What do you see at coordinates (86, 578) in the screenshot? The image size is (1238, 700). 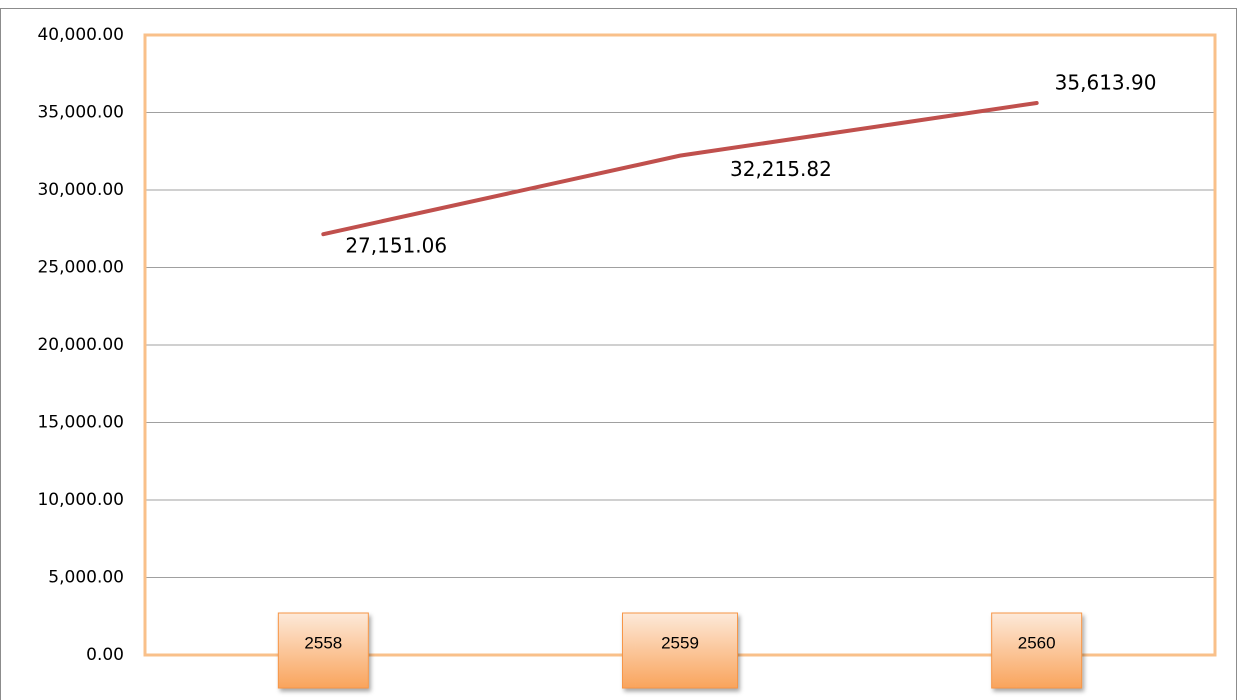 I see `y-tick-label: 5,000.00` at bounding box center [86, 578].